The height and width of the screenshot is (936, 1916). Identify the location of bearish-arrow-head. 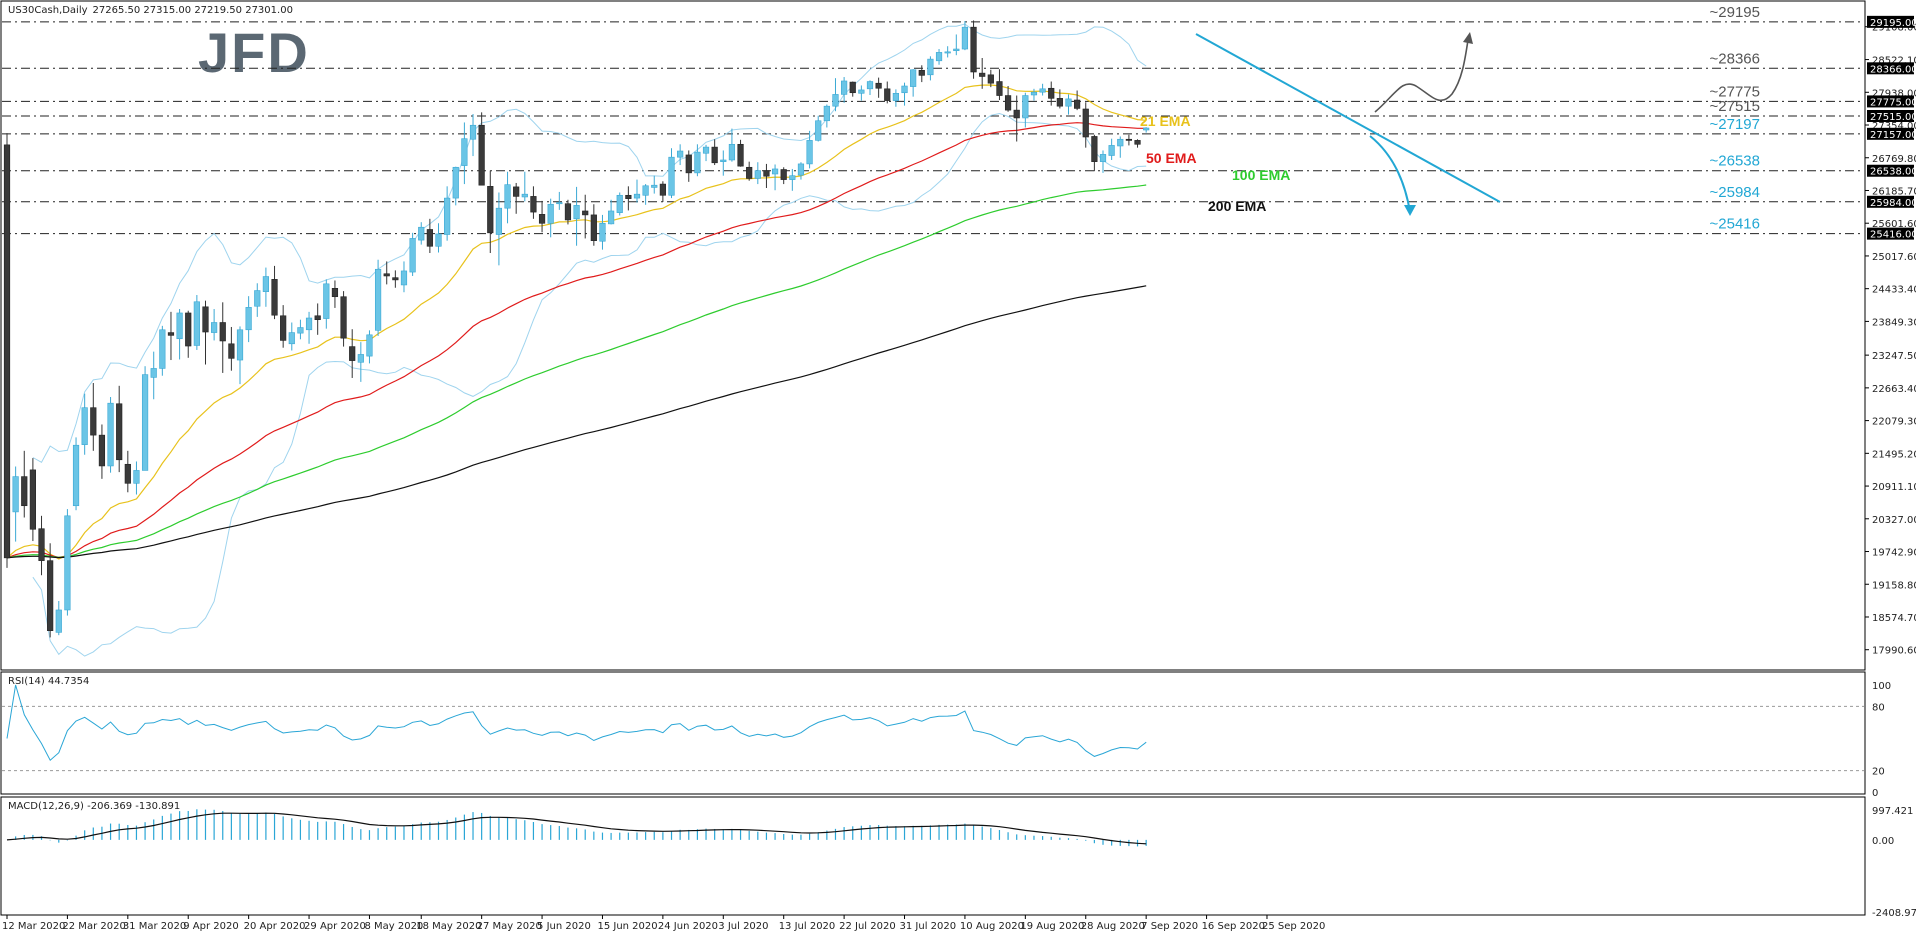
(1410, 210).